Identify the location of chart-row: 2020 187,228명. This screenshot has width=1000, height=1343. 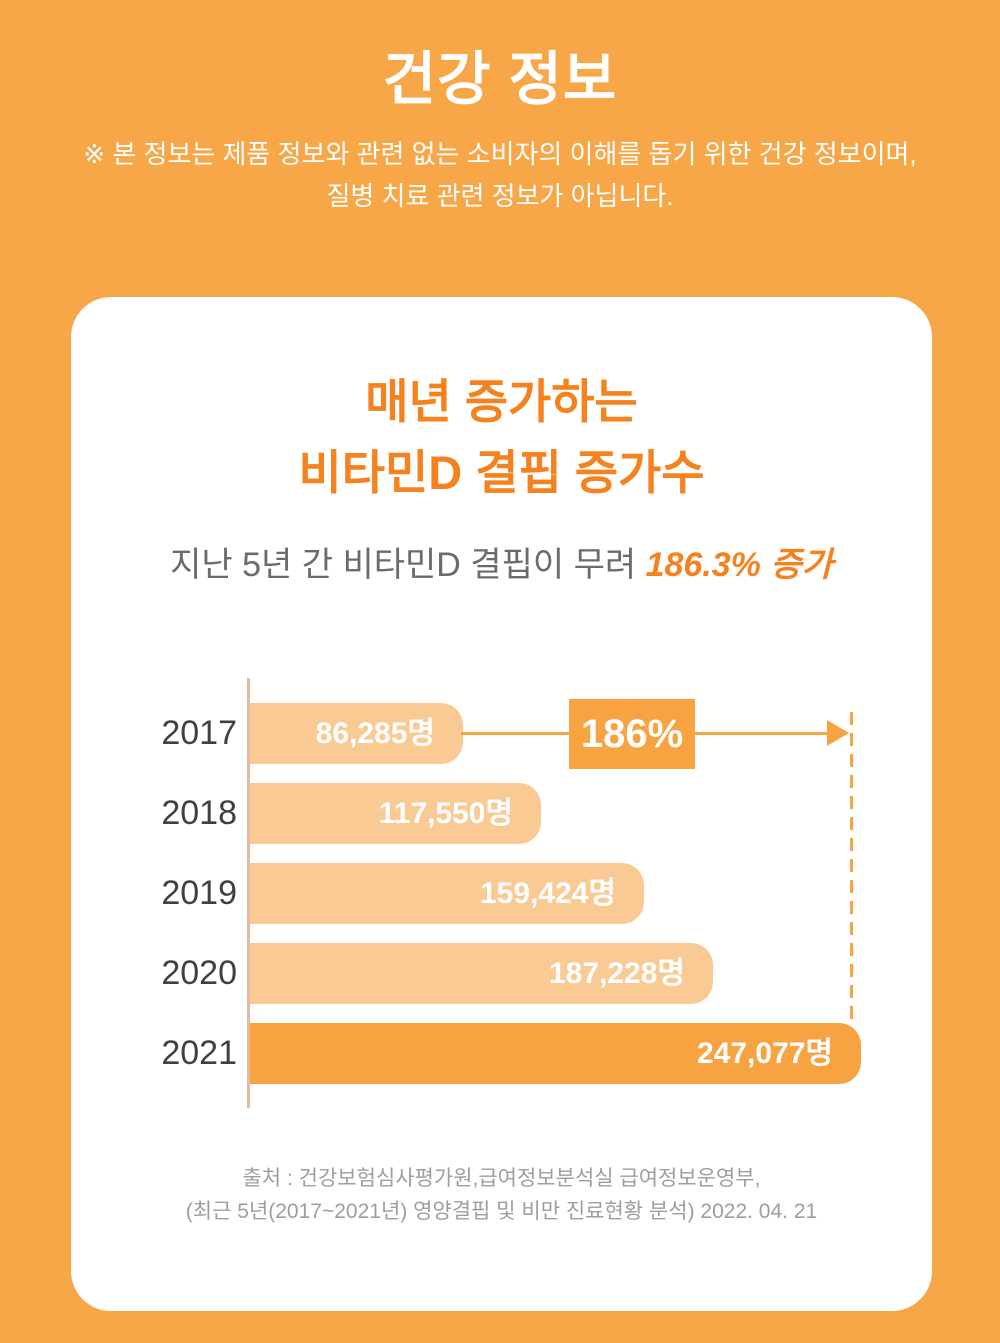
(501, 973).